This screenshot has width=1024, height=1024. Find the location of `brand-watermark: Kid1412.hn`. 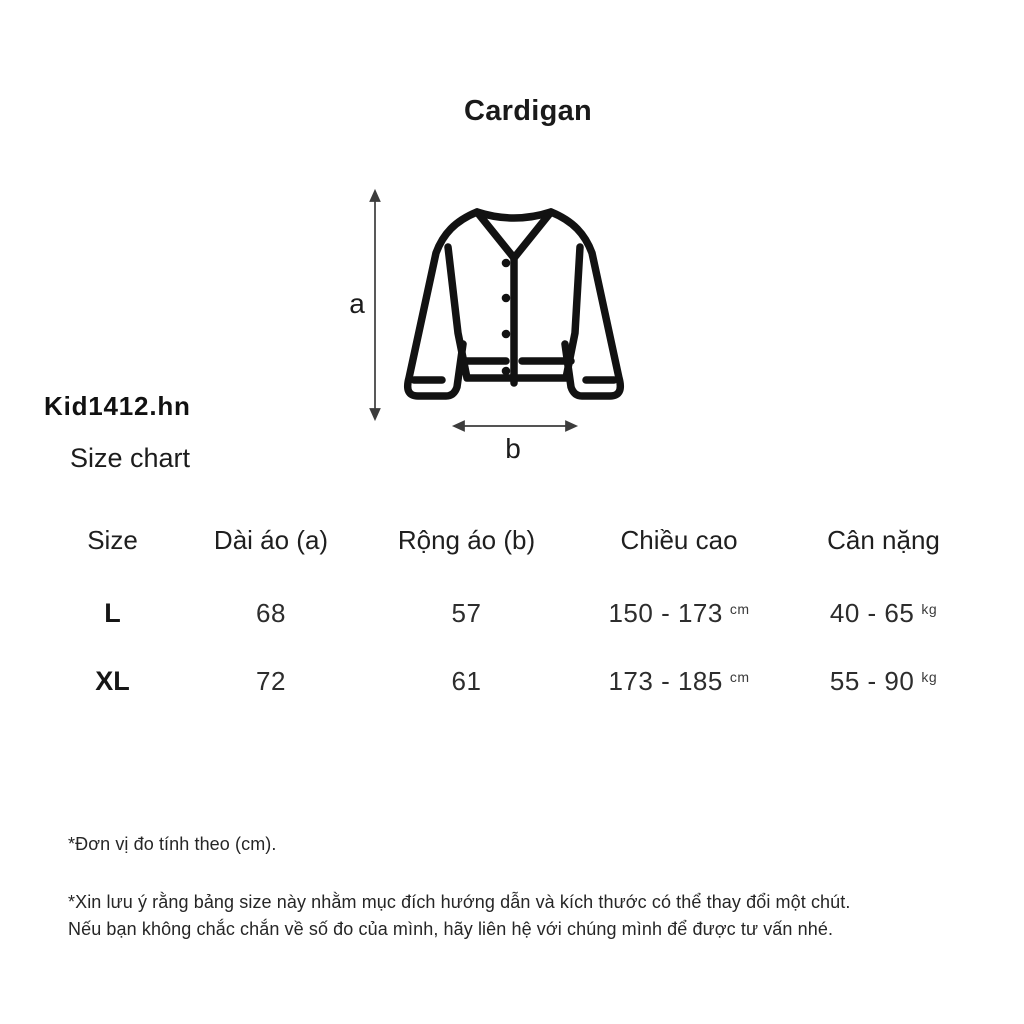

brand-watermark: Kid1412.hn is located at coordinates (117, 406).